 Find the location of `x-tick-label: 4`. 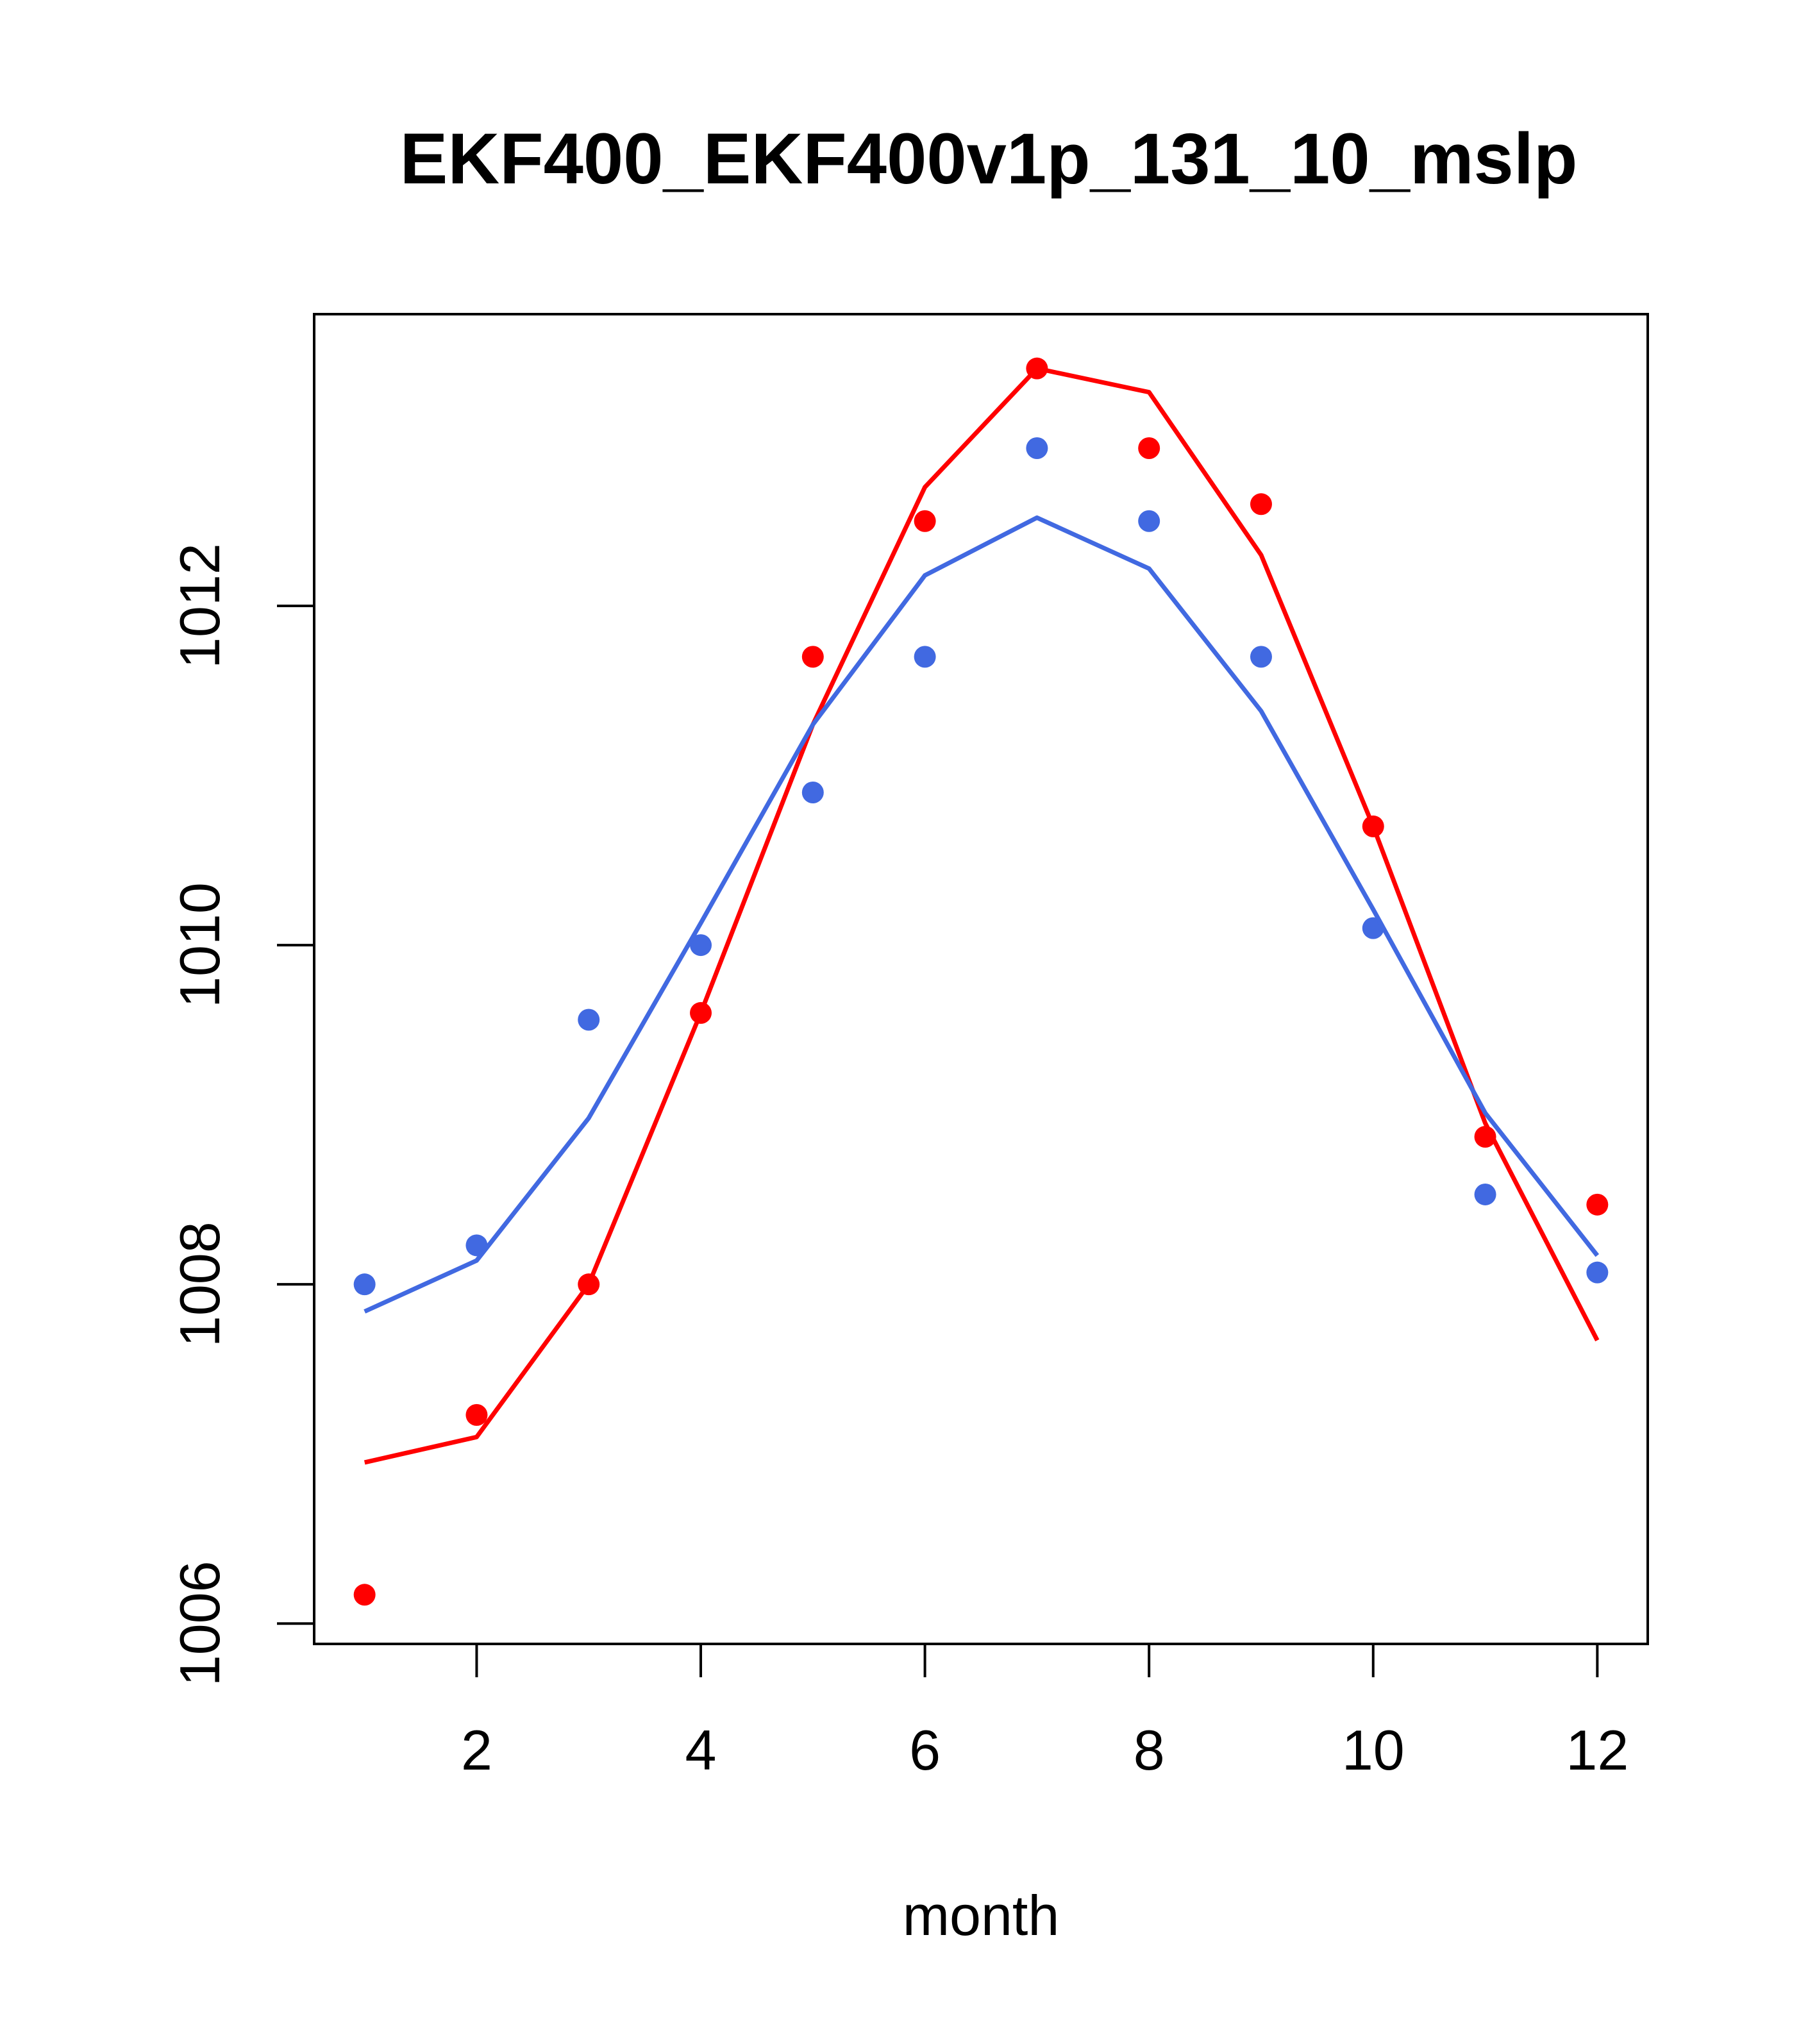

x-tick-label: 4 is located at coordinates (701, 1750).